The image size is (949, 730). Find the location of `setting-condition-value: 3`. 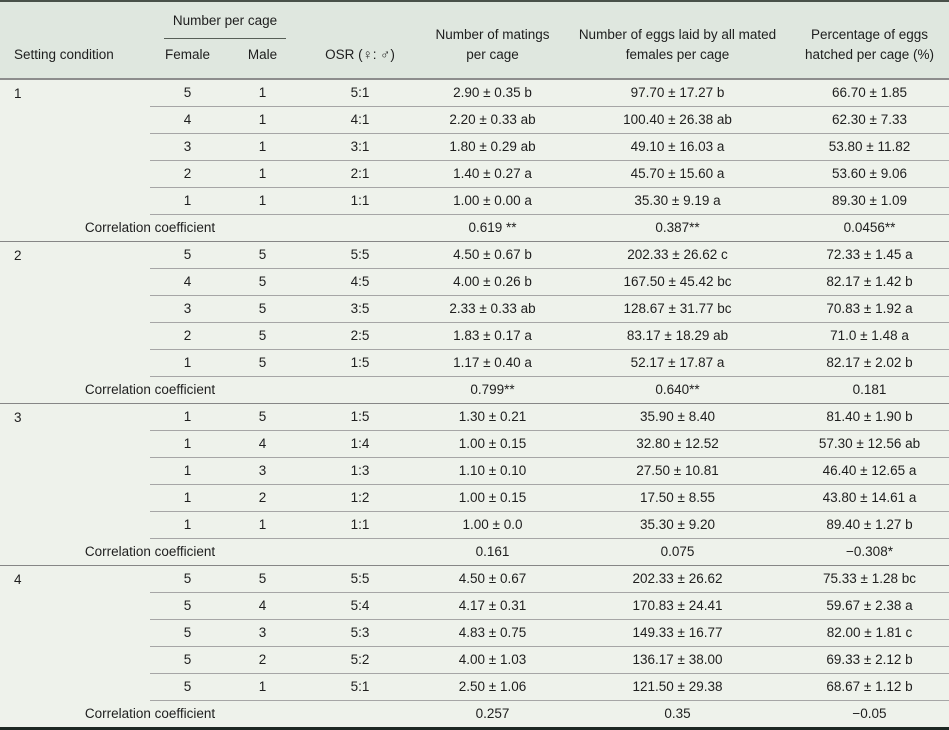

setting-condition-value: 3 is located at coordinates (18, 417).